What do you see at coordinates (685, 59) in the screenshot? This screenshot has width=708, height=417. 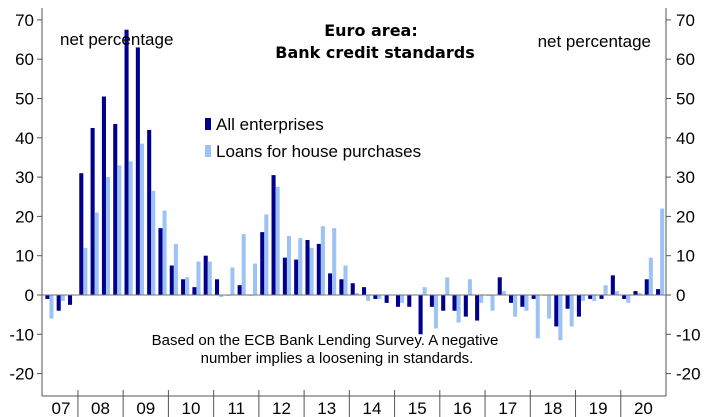 I see `right-tick-label: 60` at bounding box center [685, 59].